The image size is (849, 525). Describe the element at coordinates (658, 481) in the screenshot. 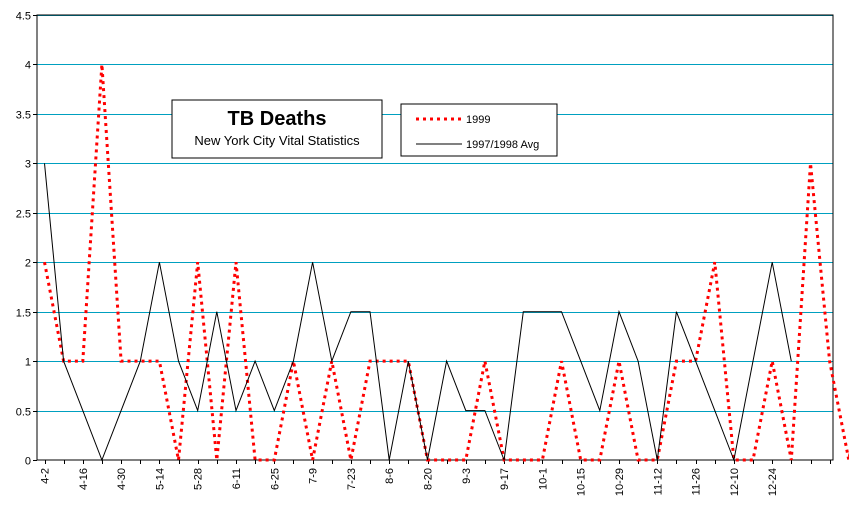

I see `x-tick-label: 11-12` at that location.